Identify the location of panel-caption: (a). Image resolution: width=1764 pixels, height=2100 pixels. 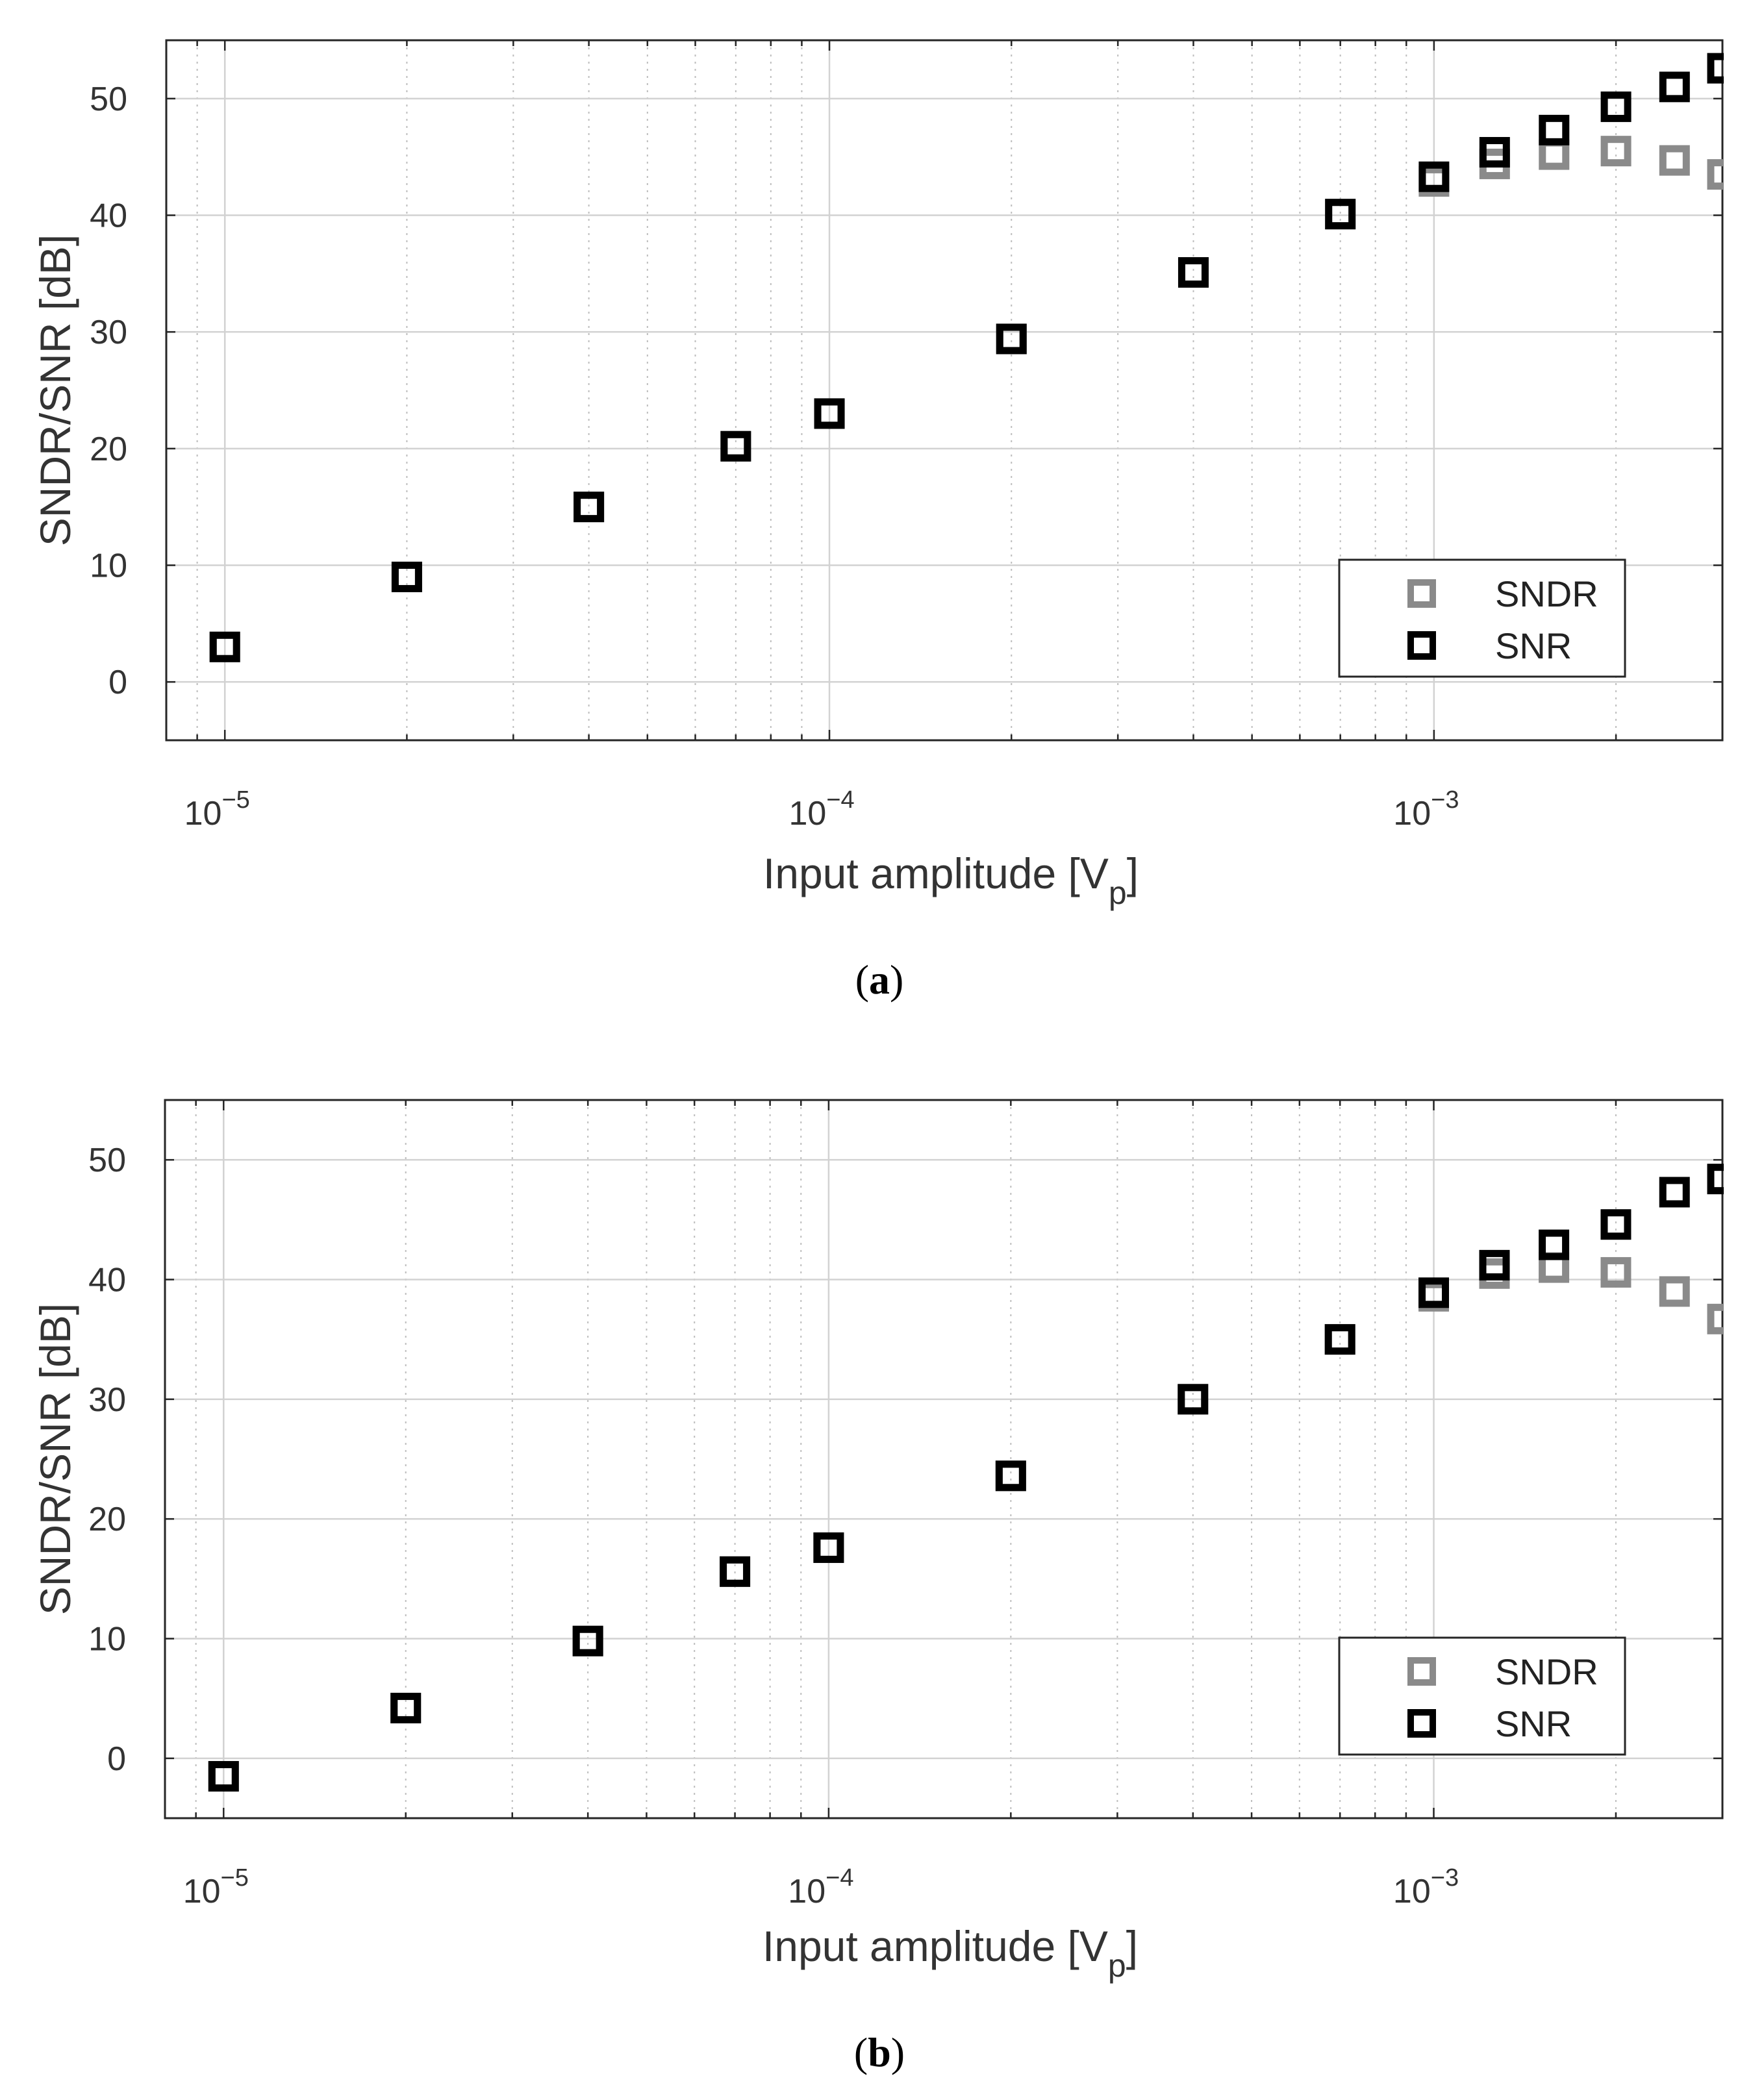
(880, 979).